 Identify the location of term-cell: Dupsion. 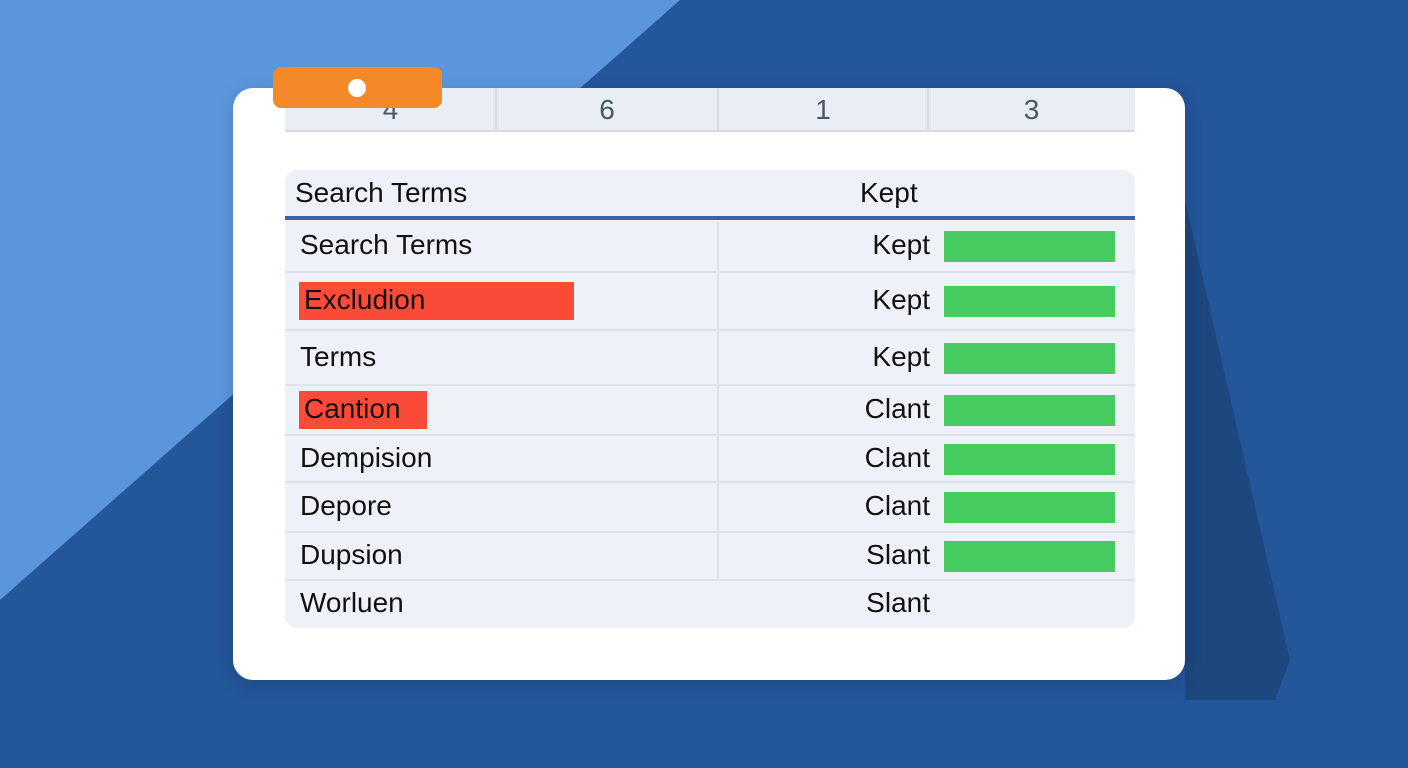
(351, 554).